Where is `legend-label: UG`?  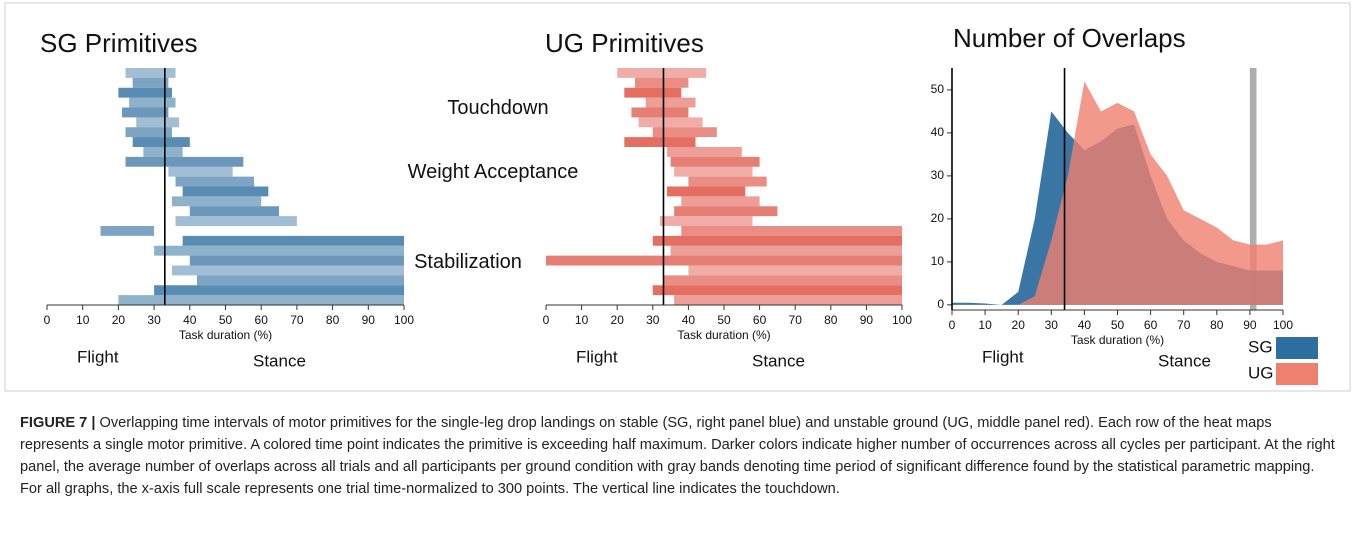 legend-label: UG is located at coordinates (1261, 372).